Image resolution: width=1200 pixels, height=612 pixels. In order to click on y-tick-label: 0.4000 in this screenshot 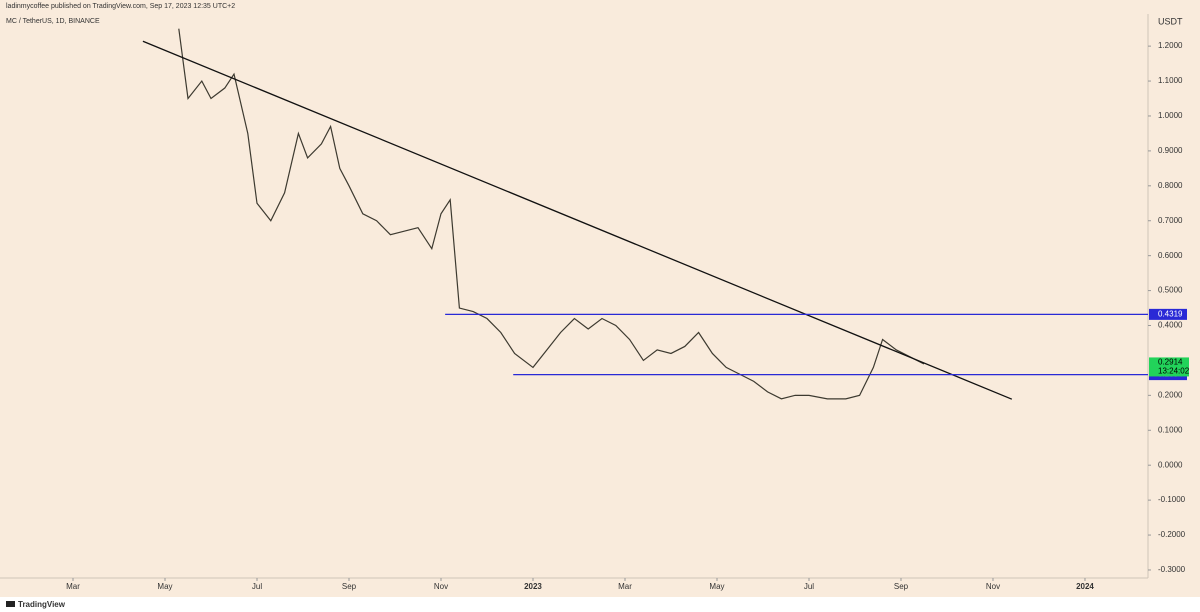, I will do `click(1170, 325)`.